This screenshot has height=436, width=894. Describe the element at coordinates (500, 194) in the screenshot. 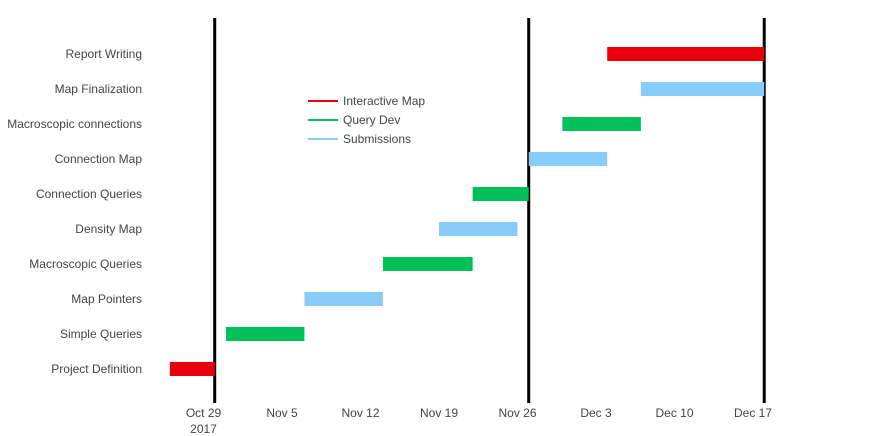

I see `bar-connection-queries` at that location.